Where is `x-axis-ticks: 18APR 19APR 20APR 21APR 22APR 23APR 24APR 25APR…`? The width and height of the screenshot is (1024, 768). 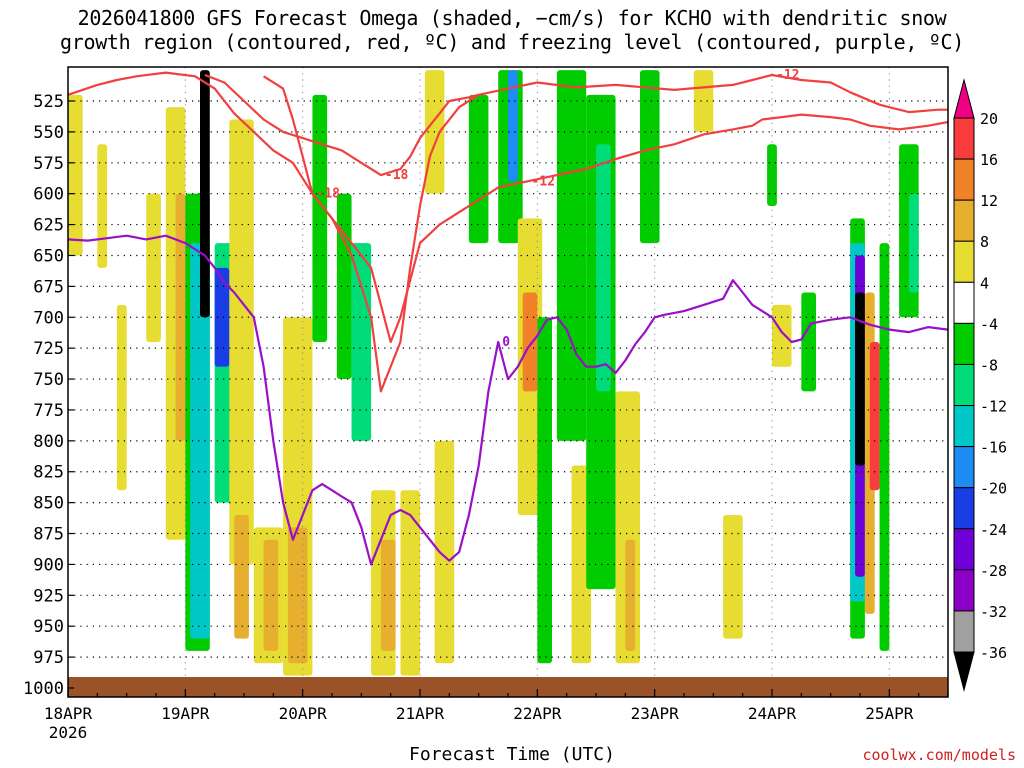 x-axis-ticks: 18APR 19APR 20APR 21APR 22APR 23APR 24APR 25APR… is located at coordinates (496, 715).